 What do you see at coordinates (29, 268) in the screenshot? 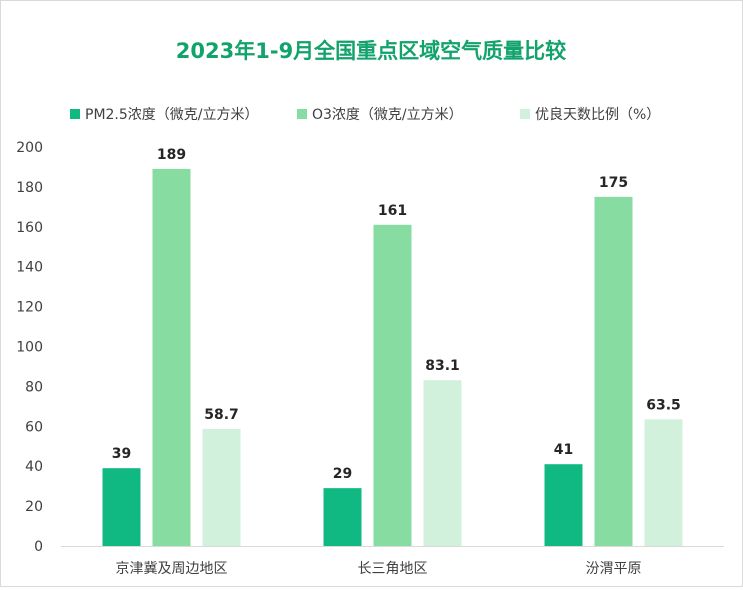
I see `y-tick-label: 140` at bounding box center [29, 268].